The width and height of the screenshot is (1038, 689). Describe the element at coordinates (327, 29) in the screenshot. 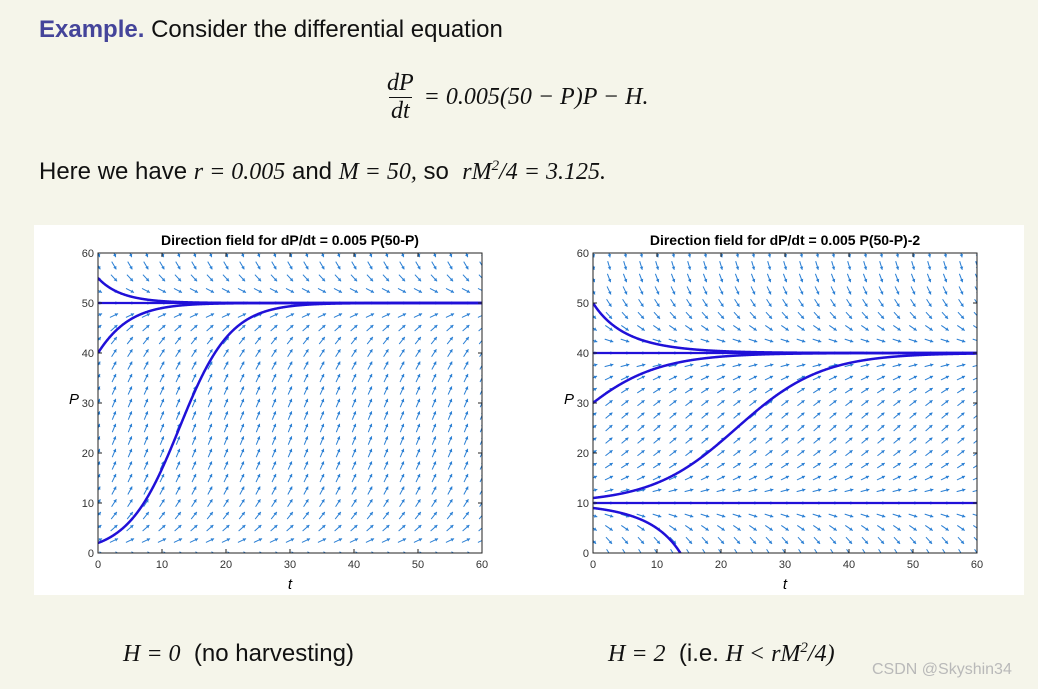

I see `example-text: Consider the differential equation` at that location.